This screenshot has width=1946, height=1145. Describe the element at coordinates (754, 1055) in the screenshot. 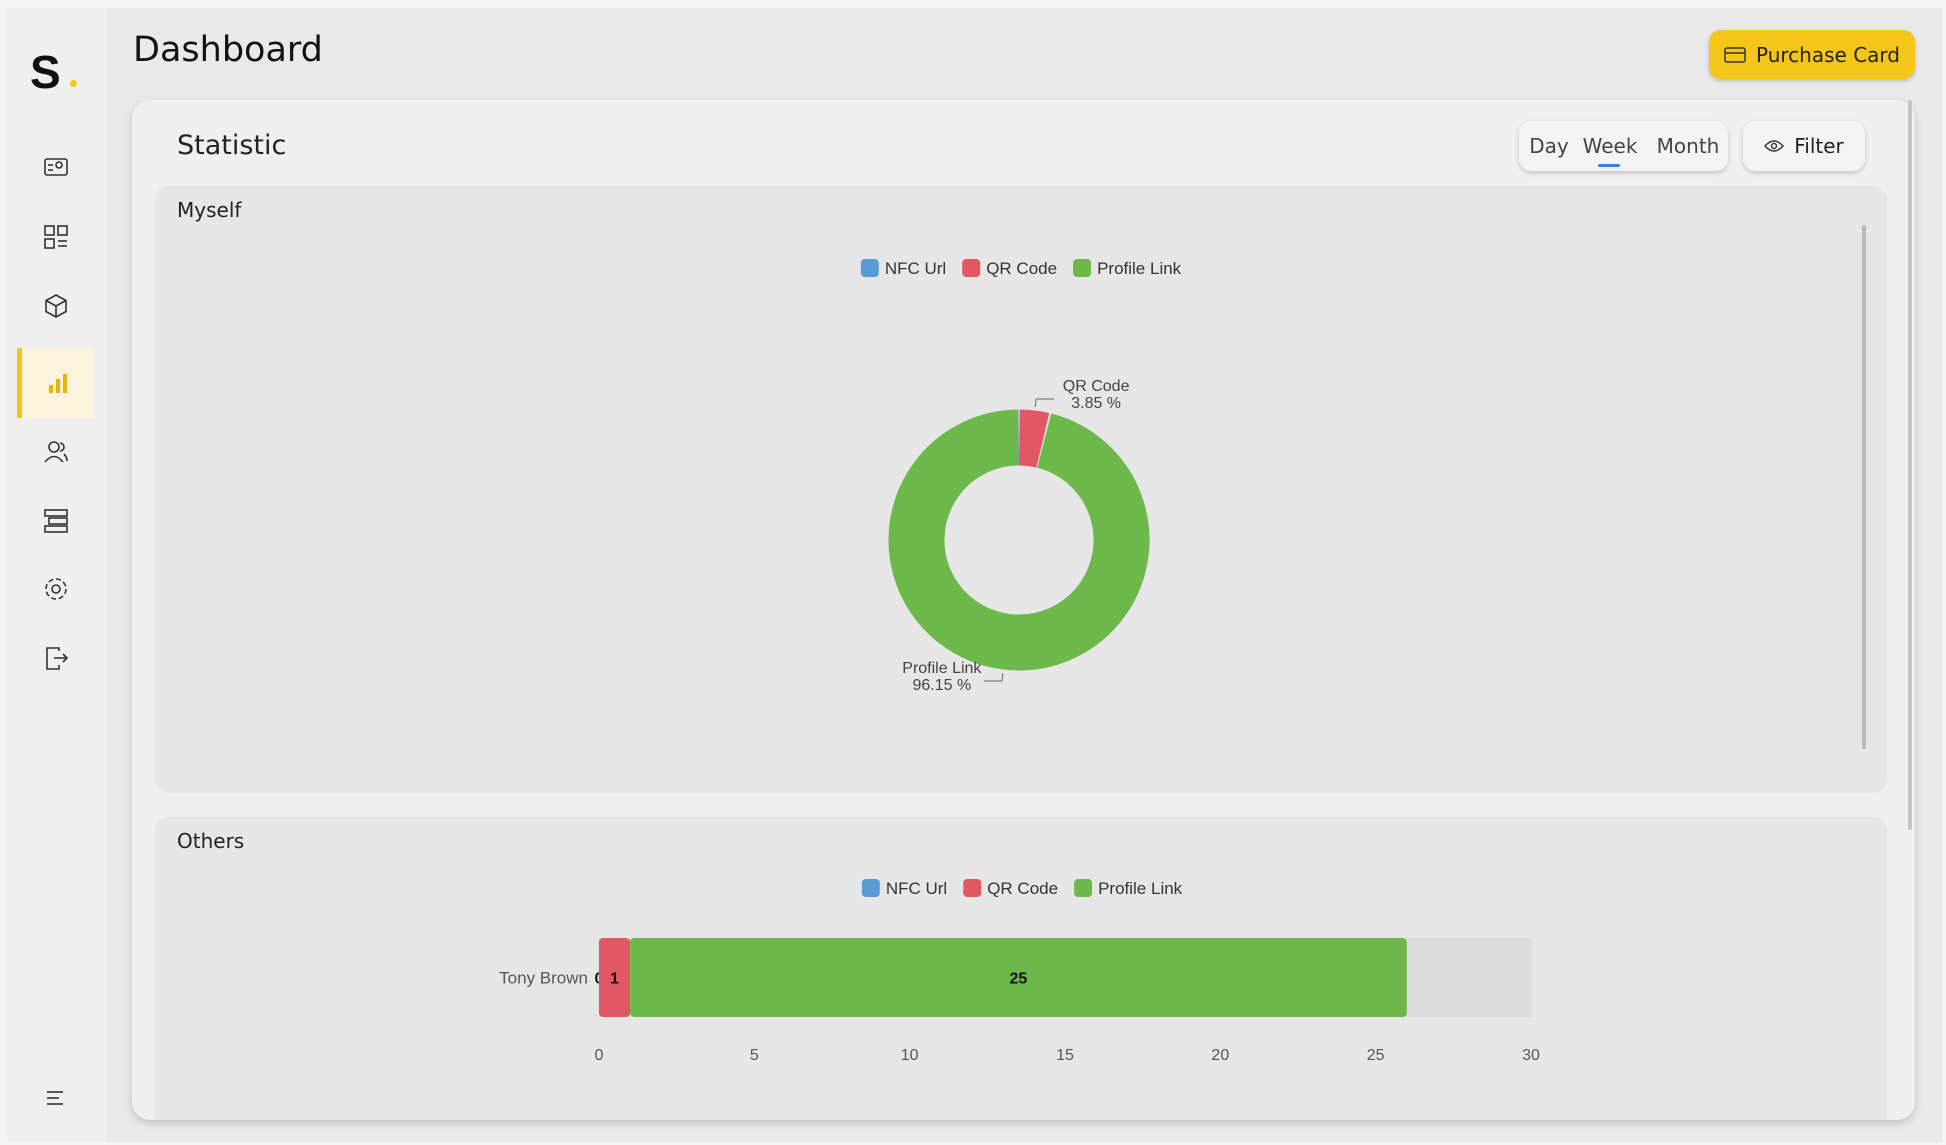

I see `x-tick-label: 5` at that location.